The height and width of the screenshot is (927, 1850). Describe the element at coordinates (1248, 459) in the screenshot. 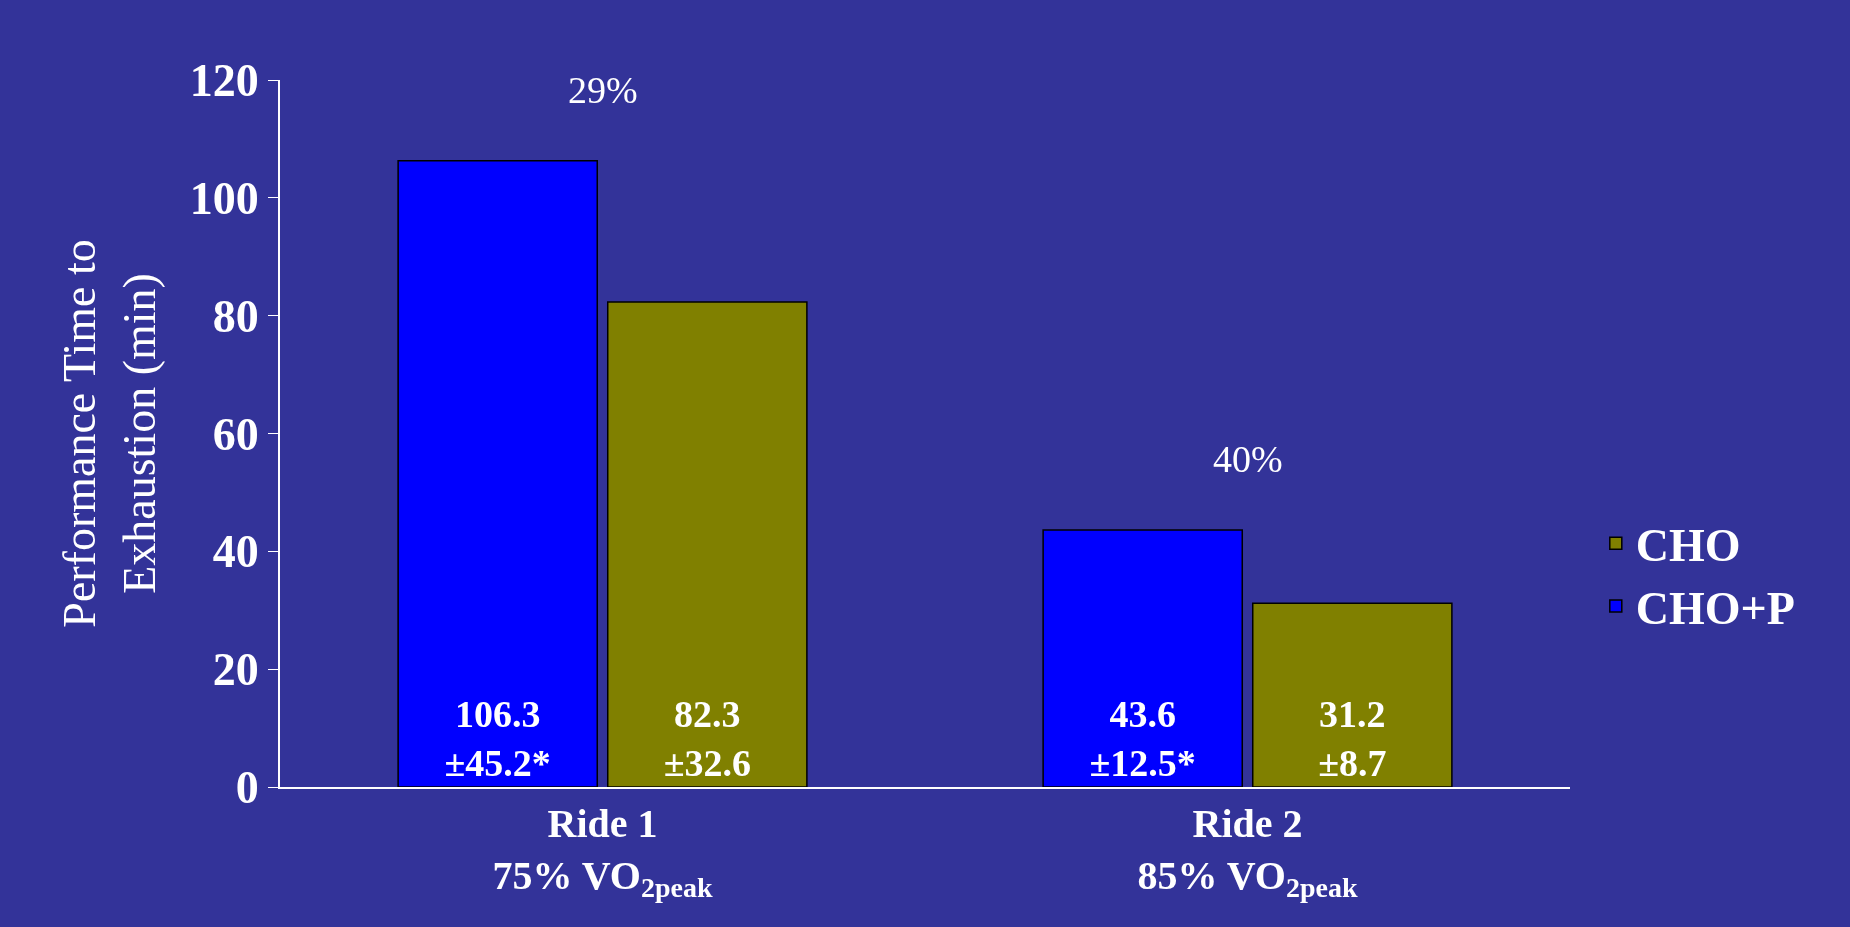

I see `annotation: 40%` at that location.